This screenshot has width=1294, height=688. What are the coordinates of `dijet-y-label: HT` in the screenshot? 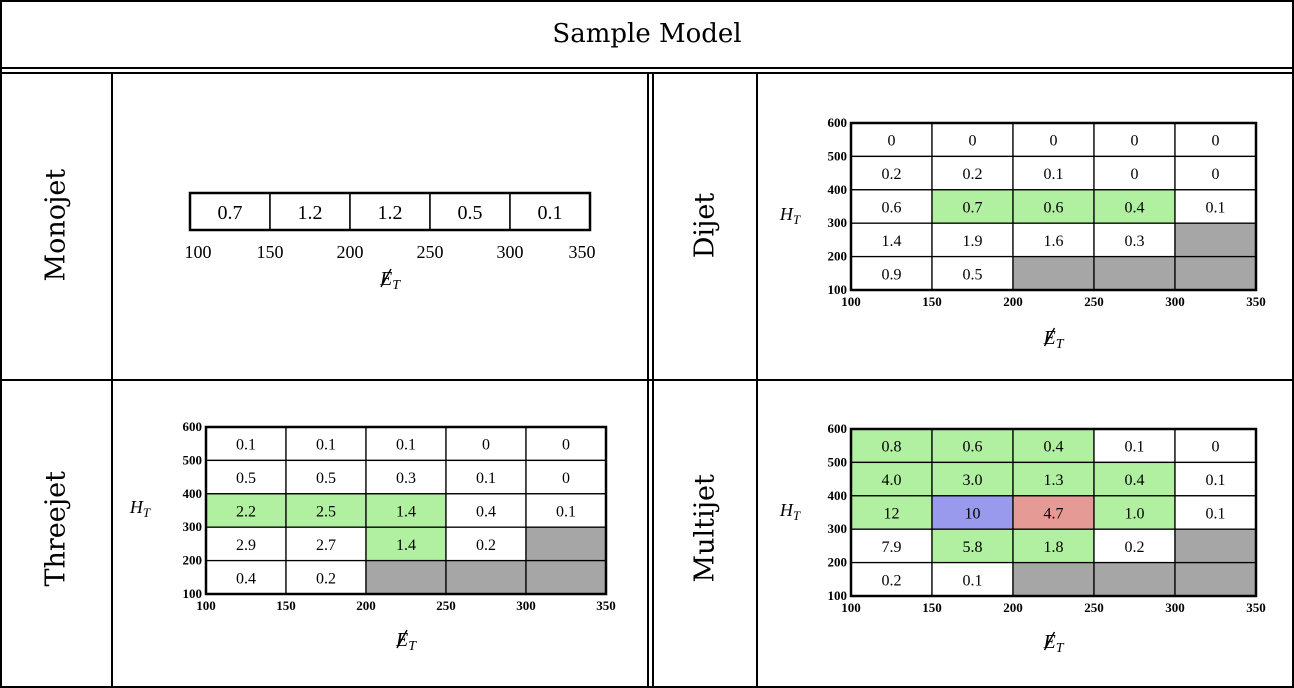 It's located at (790, 215).